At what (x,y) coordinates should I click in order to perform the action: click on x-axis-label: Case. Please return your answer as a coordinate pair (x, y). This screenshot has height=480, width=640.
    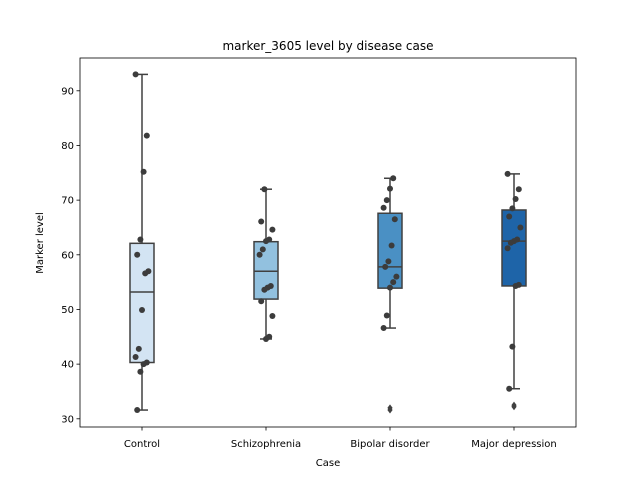
    Looking at the image, I should click on (328, 463).